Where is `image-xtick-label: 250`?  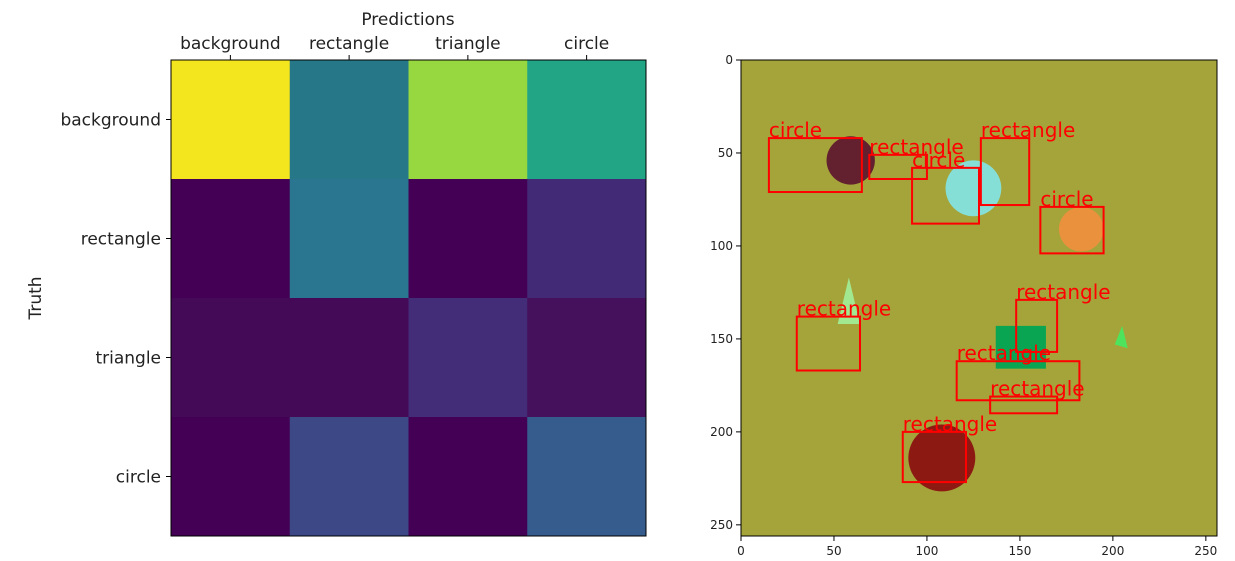 image-xtick-label: 250 is located at coordinates (1205, 551).